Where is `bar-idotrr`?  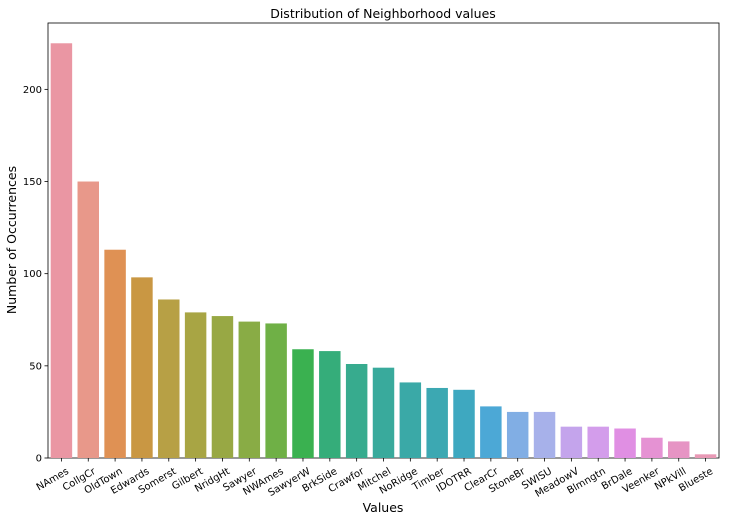
bar-idotrr is located at coordinates (464, 423).